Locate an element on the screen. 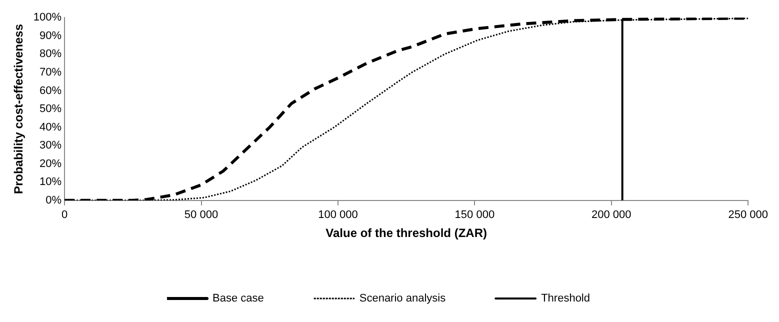 The image size is (779, 322). y-tick-label: 0% is located at coordinates (54, 200).